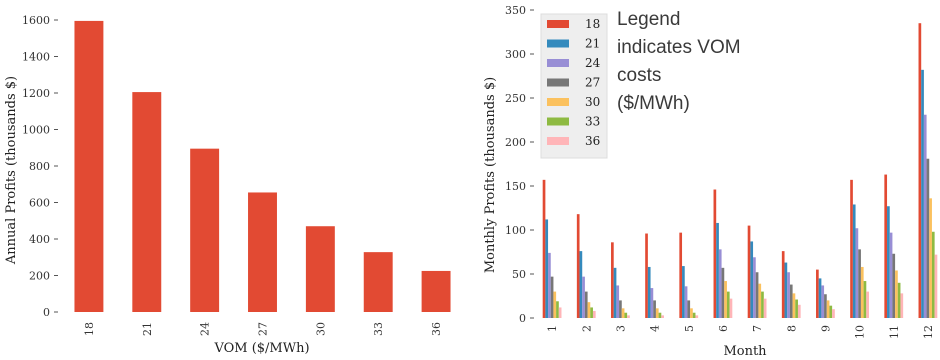 The height and width of the screenshot is (360, 940). Describe the element at coordinates (679, 47) in the screenshot. I see `annotation-line-2: indicates VOM` at that location.